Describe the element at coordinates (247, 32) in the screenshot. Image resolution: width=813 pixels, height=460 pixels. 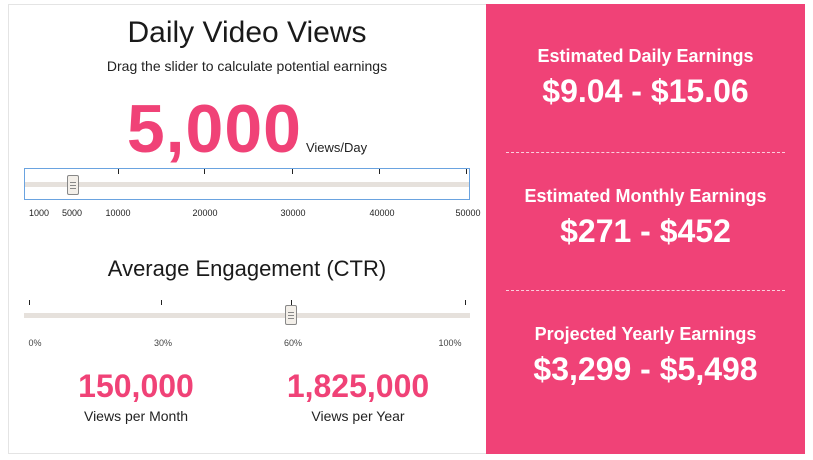
I see `page-title: Daily Video Views` at that location.